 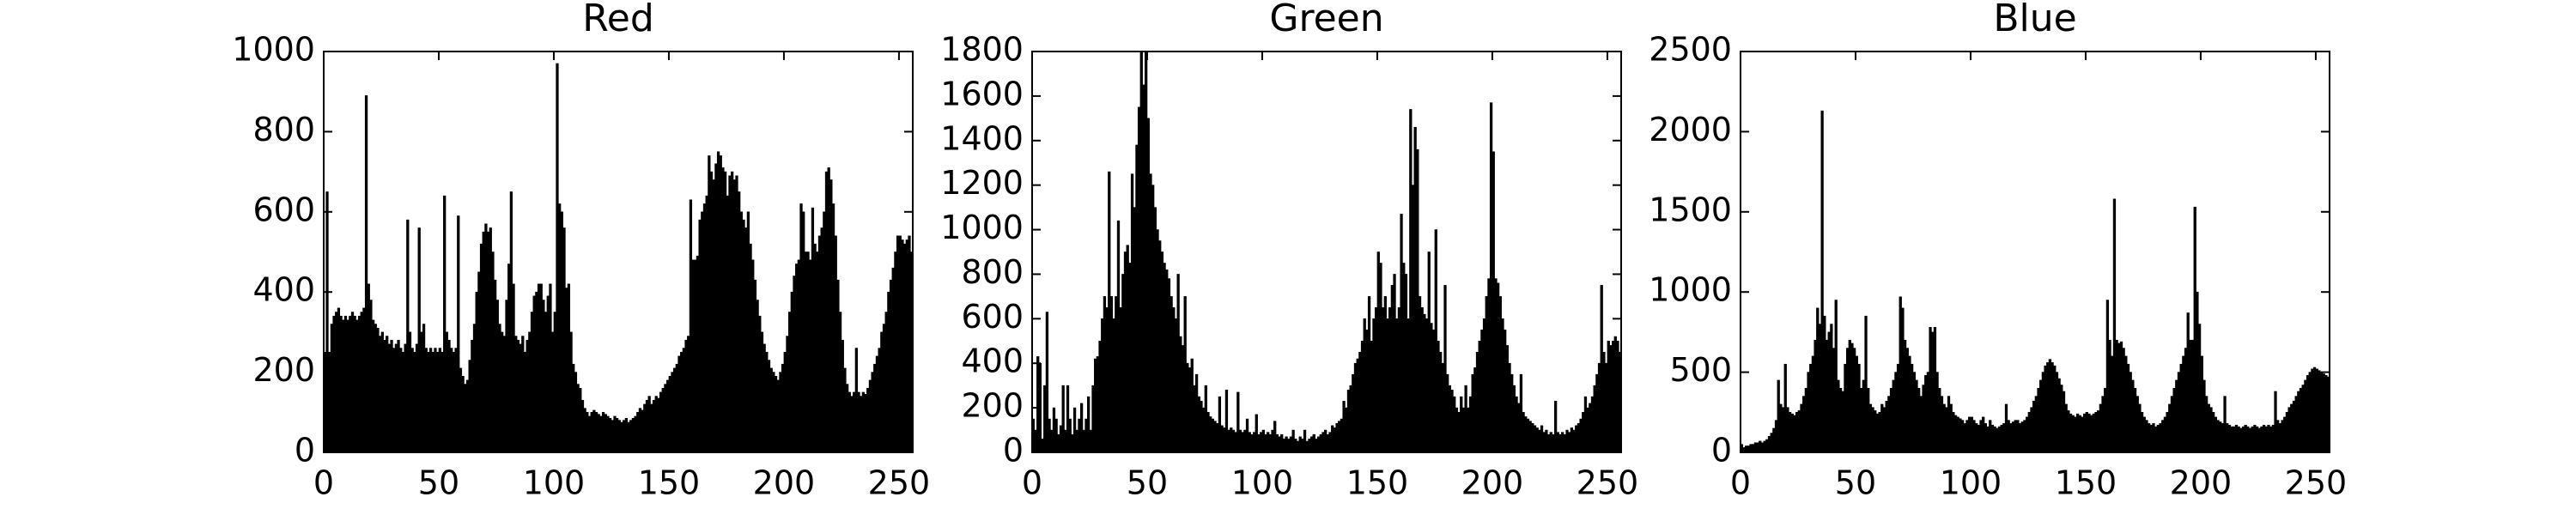 I want to click on y-tick-label: 200, so click(x=283, y=370).